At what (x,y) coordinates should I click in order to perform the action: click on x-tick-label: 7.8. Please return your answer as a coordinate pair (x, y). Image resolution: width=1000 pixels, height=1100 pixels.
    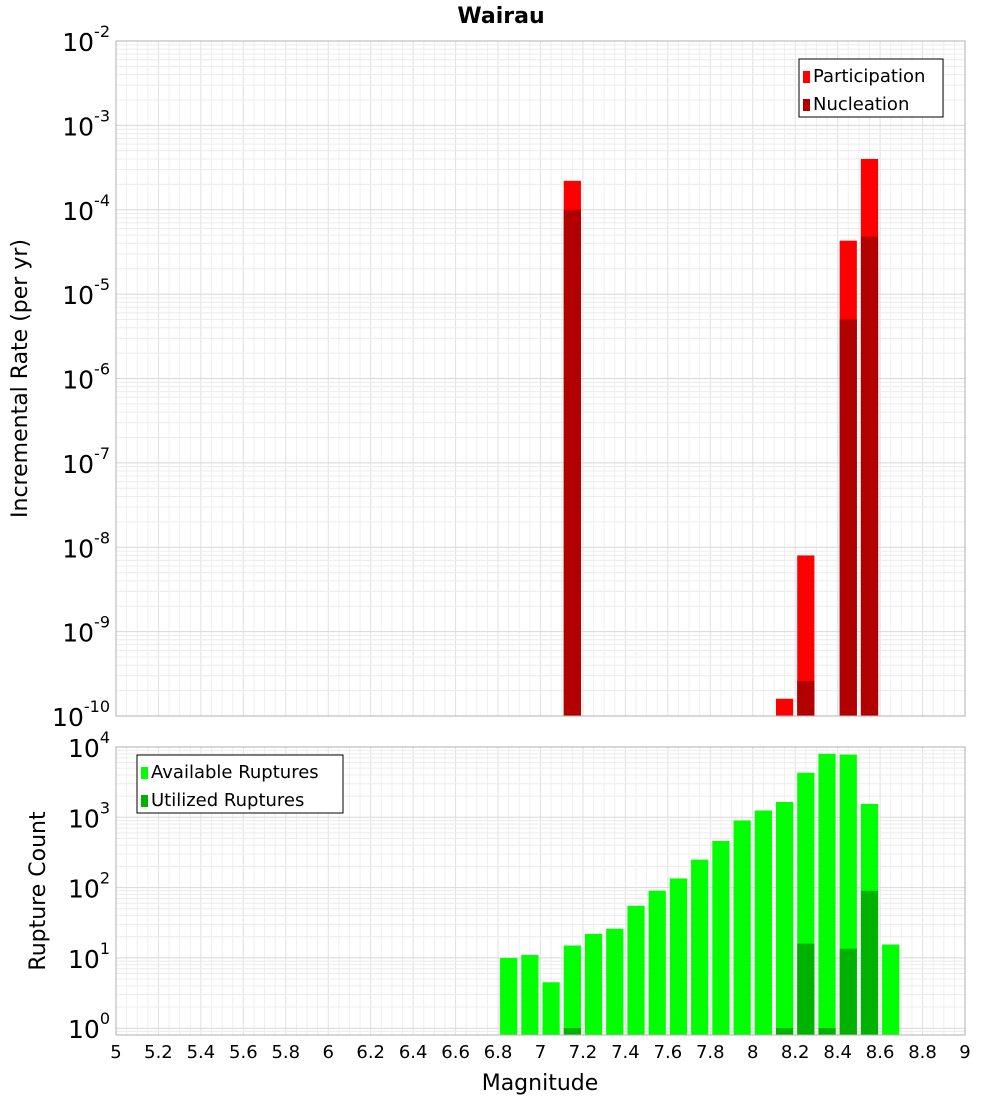
    Looking at the image, I should click on (710, 1052).